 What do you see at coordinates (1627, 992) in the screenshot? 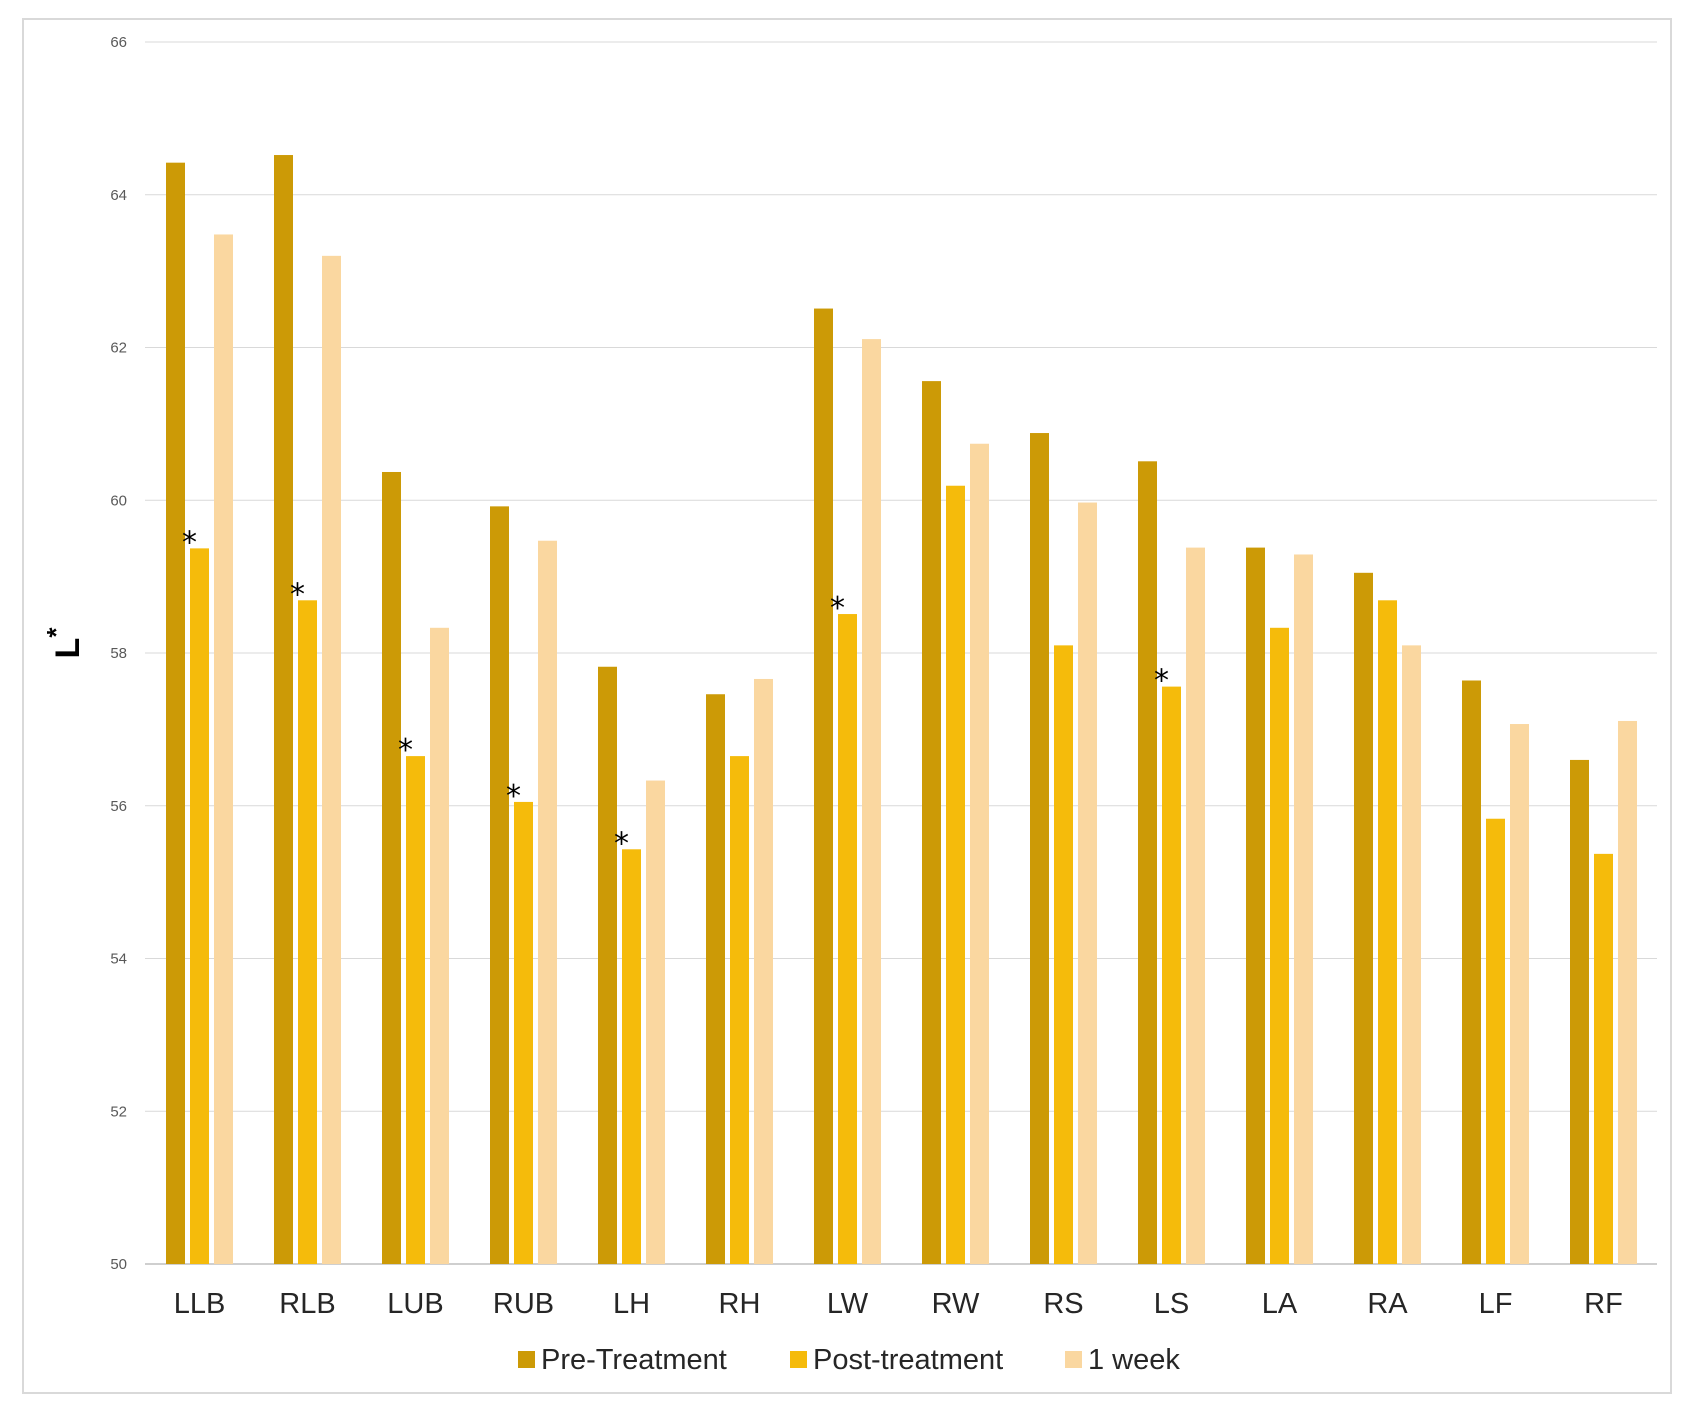
I see `bar-rf-1-week` at bounding box center [1627, 992].